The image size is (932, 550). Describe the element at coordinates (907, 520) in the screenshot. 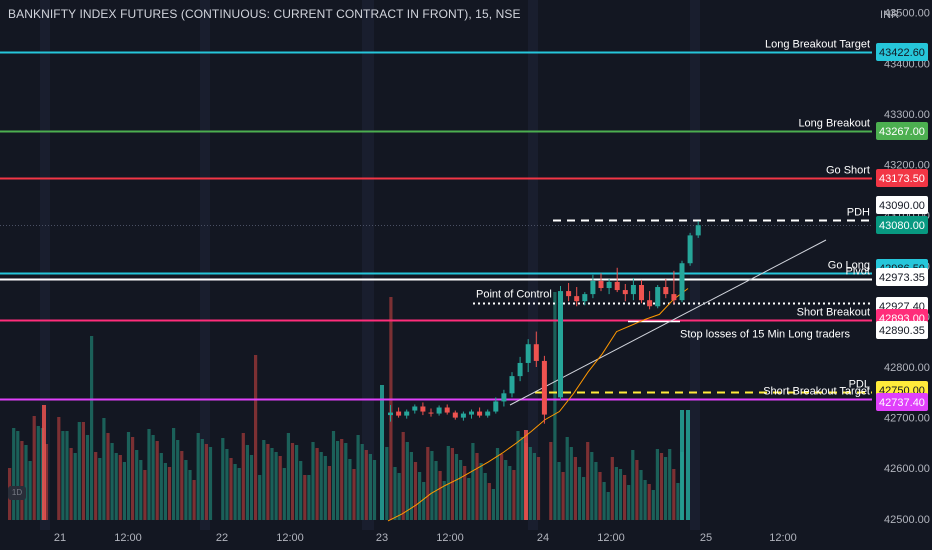

I see `price-tick: 42500.00` at that location.